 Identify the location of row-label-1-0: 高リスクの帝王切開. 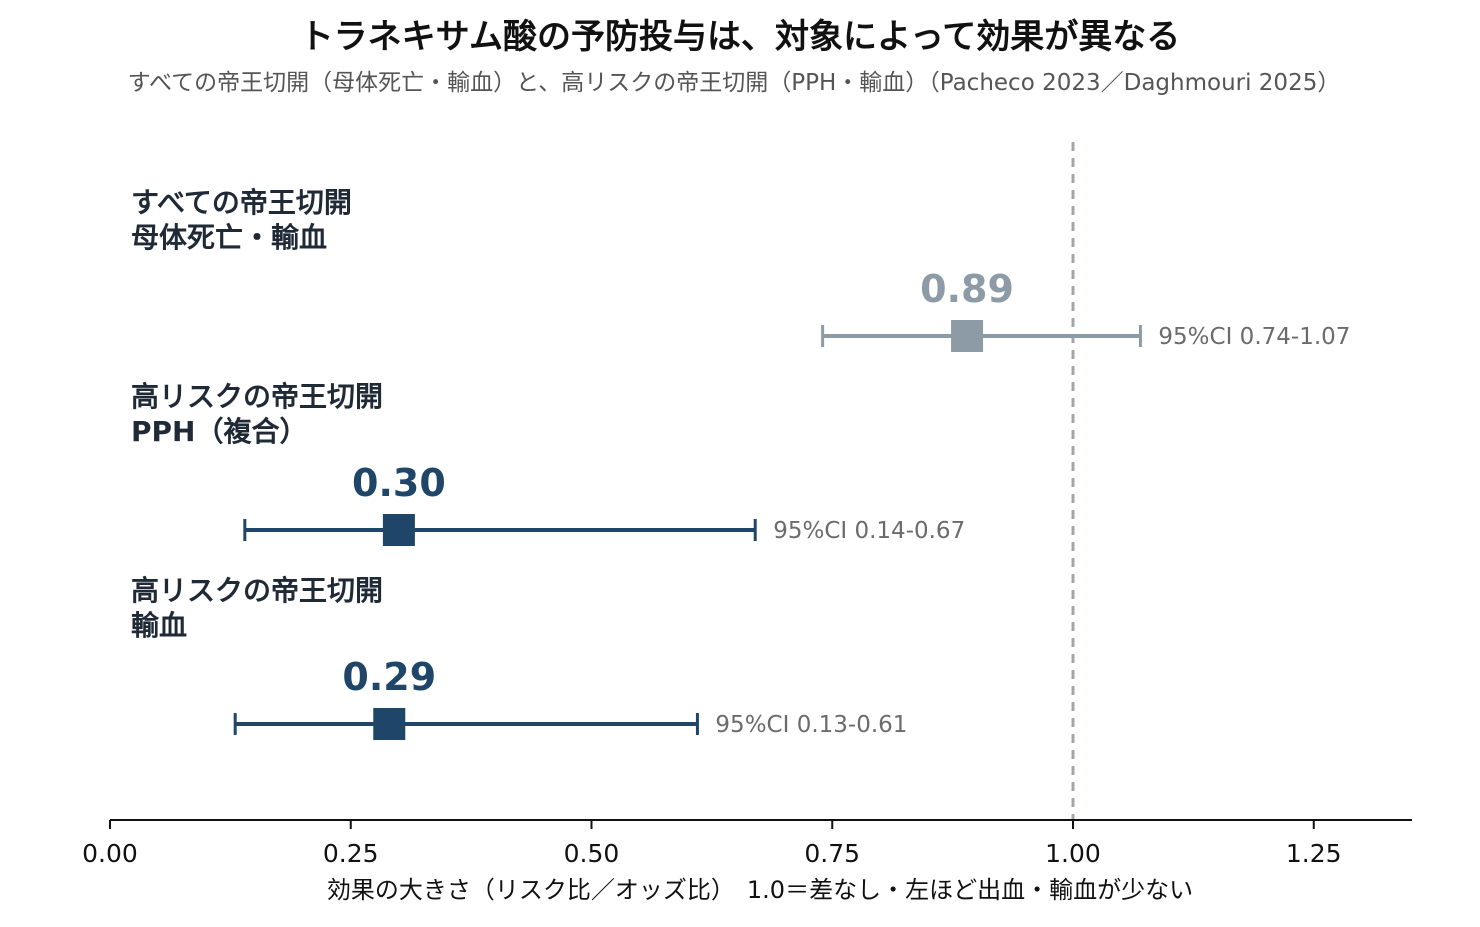
(257, 396).